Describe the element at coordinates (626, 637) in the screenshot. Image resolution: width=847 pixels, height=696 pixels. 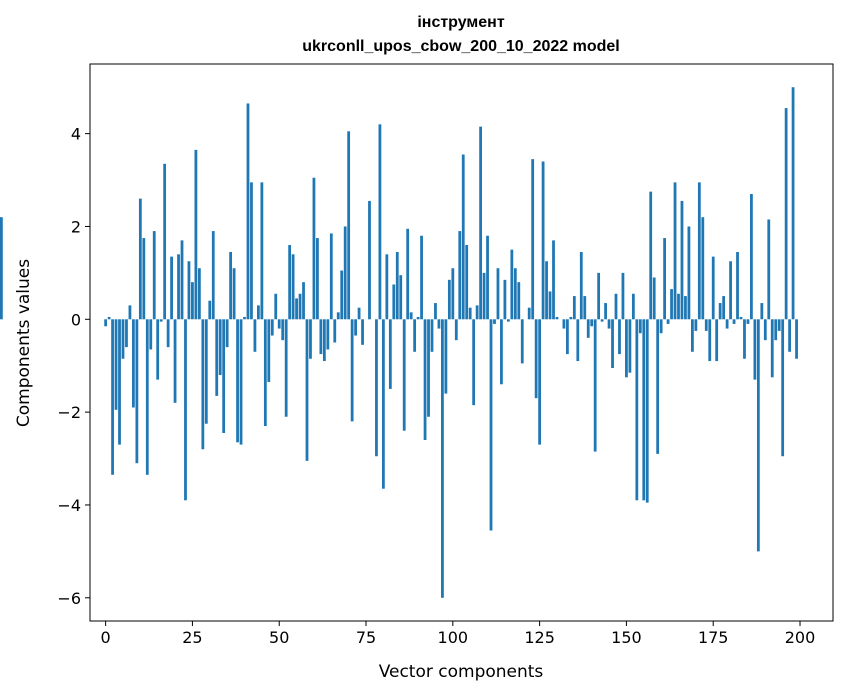
I see `x-tick-label: 150` at that location.